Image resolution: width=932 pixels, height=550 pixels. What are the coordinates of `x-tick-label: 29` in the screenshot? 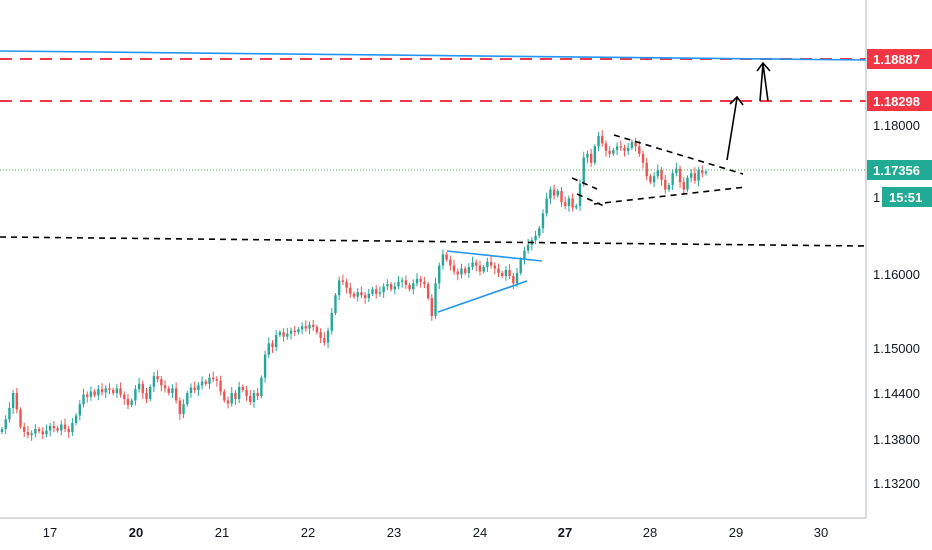 It's located at (736, 532).